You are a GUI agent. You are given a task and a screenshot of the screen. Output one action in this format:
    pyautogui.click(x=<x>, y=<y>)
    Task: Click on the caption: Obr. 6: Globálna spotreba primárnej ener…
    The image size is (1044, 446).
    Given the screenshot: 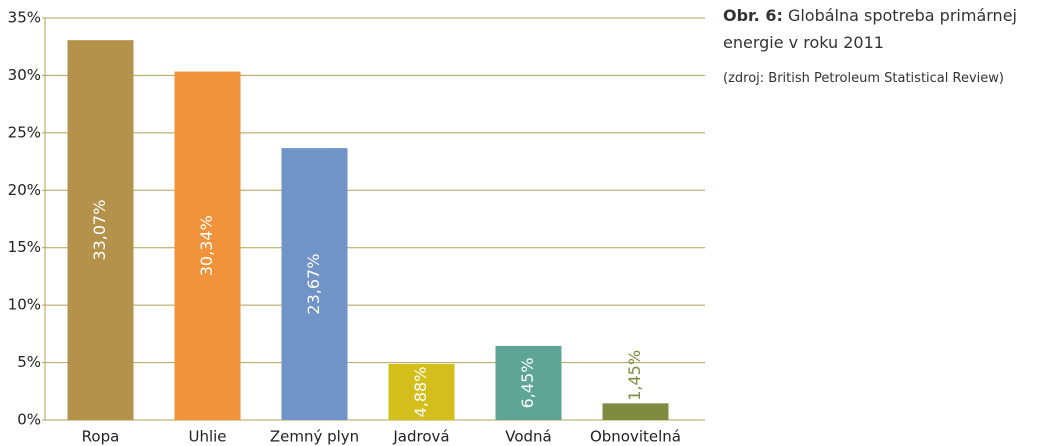 What is the action you would take?
    pyautogui.click(x=882, y=29)
    